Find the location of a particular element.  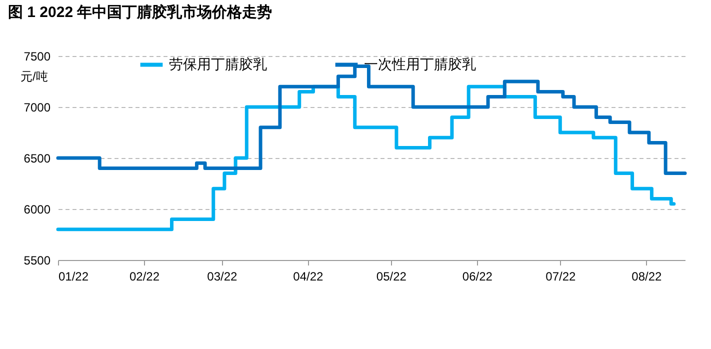

y-tick-label: 6500 is located at coordinates (37, 159).